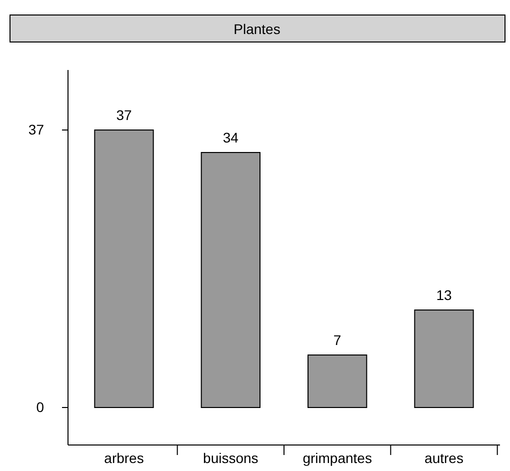 This screenshot has height=471, width=510. Describe the element at coordinates (337, 340) in the screenshot. I see `data-label: 7` at that location.